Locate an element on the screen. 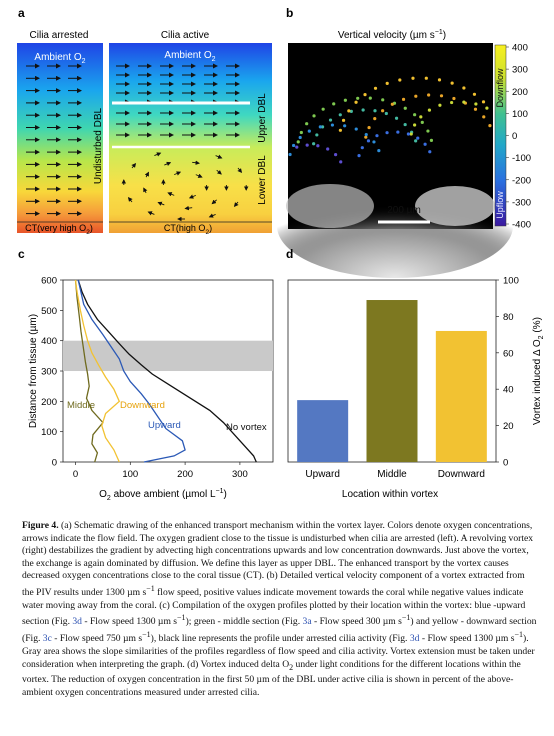 The height and width of the screenshot is (736, 554). fig-ref-3d-second: 3d is located at coordinates (414, 639).